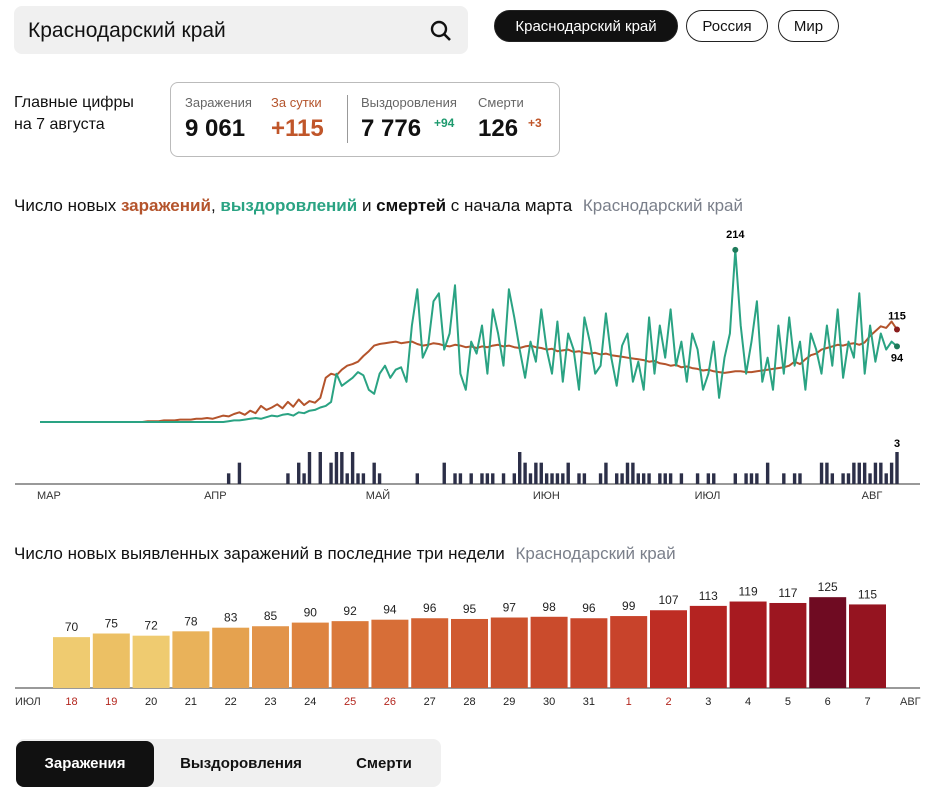 The image size is (942, 791). What do you see at coordinates (85, 764) in the screenshot?
I see `tab: Заражения` at bounding box center [85, 764].